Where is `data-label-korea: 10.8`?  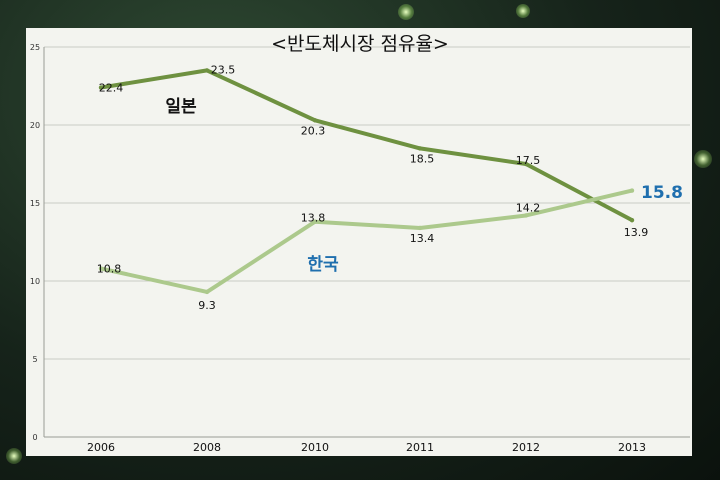 data-label-korea: 10.8 is located at coordinates (109, 269).